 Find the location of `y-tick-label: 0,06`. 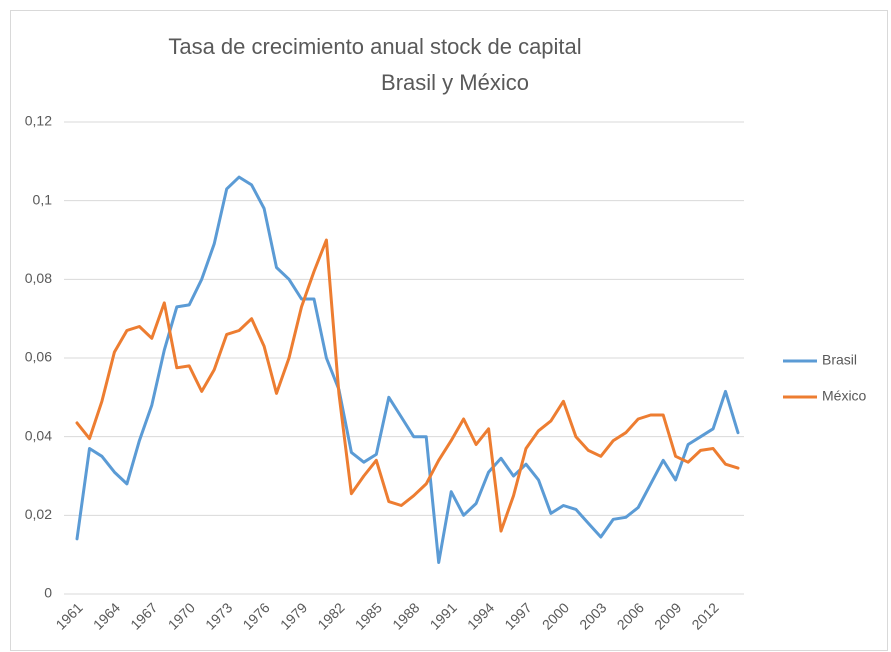

y-tick-label: 0,06 is located at coordinates (38, 357).